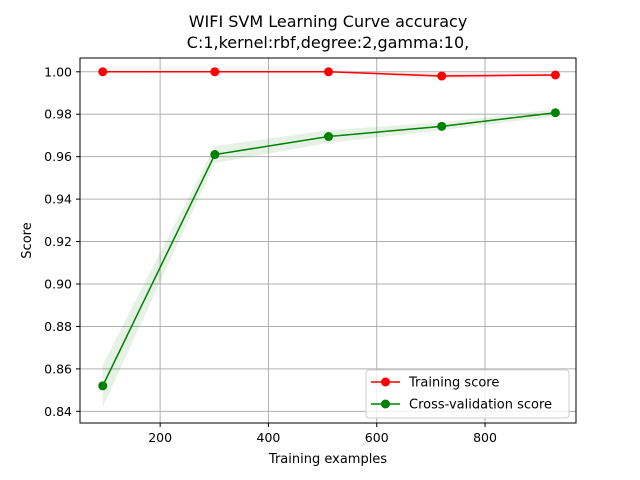  What do you see at coordinates (58, 284) in the screenshot?
I see `y-tick-label: 0.90` at bounding box center [58, 284].